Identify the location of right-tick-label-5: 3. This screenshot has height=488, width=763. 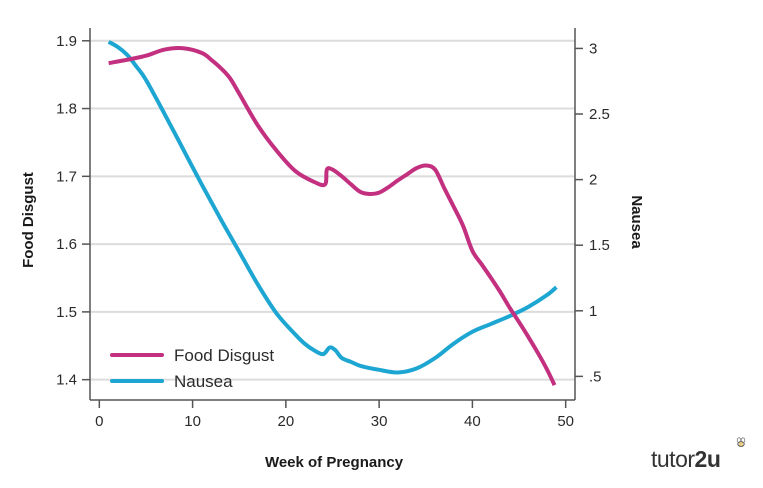
(593, 48).